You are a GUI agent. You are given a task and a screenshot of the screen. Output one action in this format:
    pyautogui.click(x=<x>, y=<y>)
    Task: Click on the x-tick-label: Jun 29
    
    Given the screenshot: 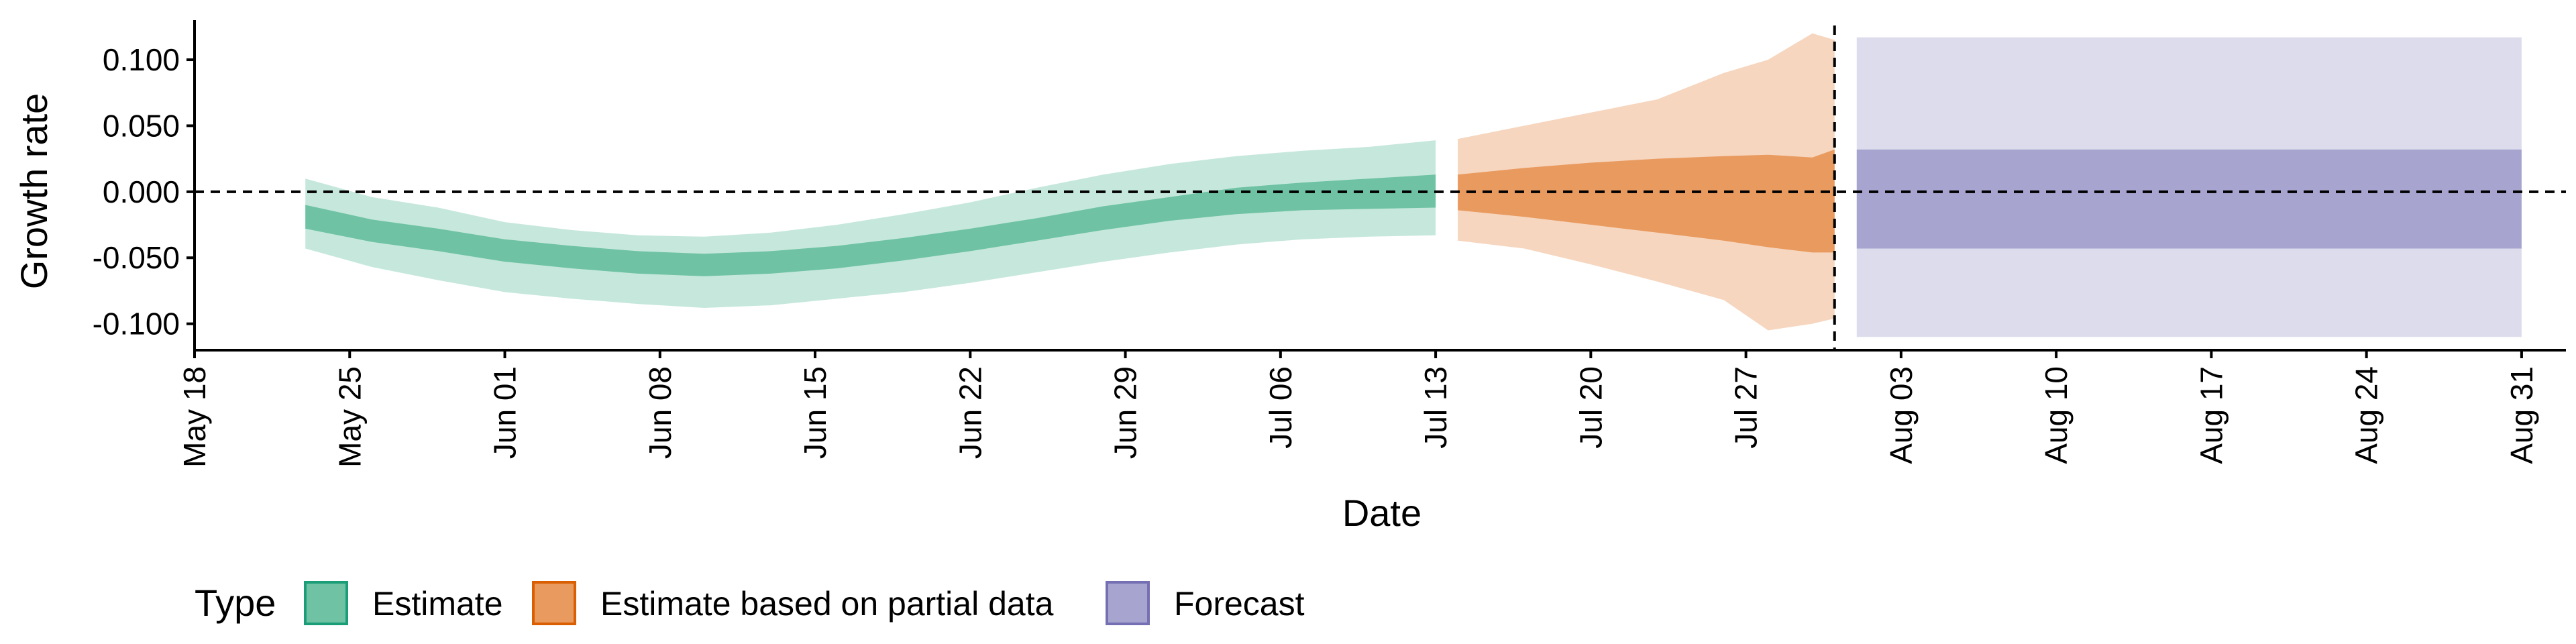 What is the action you would take?
    pyautogui.click(x=1125, y=412)
    